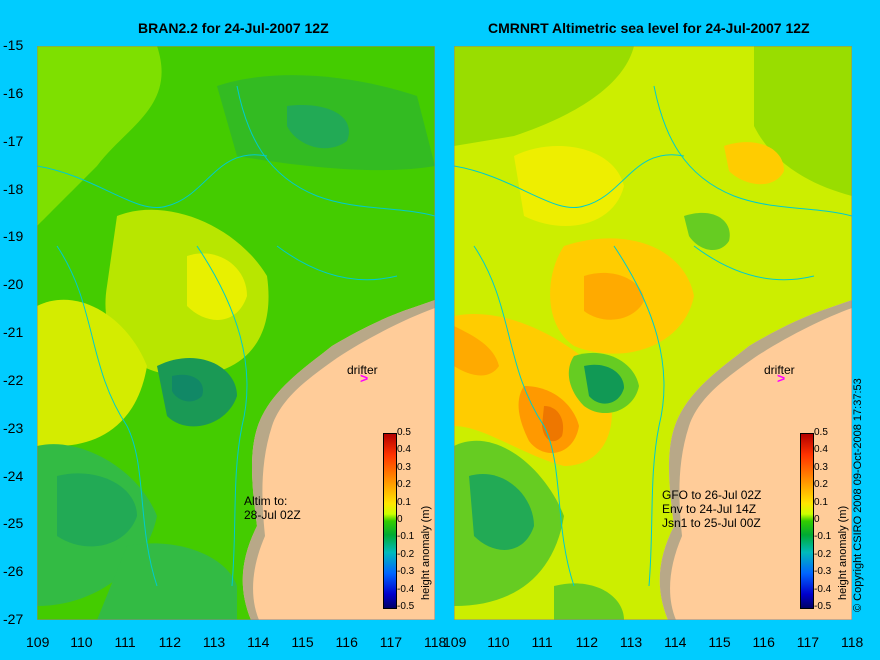  I want to click on y-tick-label: -23, so click(13, 427).